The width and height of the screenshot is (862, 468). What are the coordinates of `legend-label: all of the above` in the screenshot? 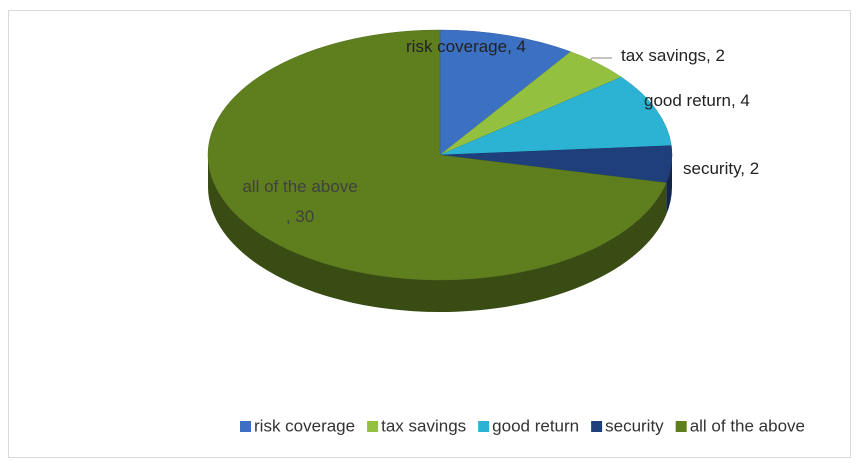 It's located at (747, 425).